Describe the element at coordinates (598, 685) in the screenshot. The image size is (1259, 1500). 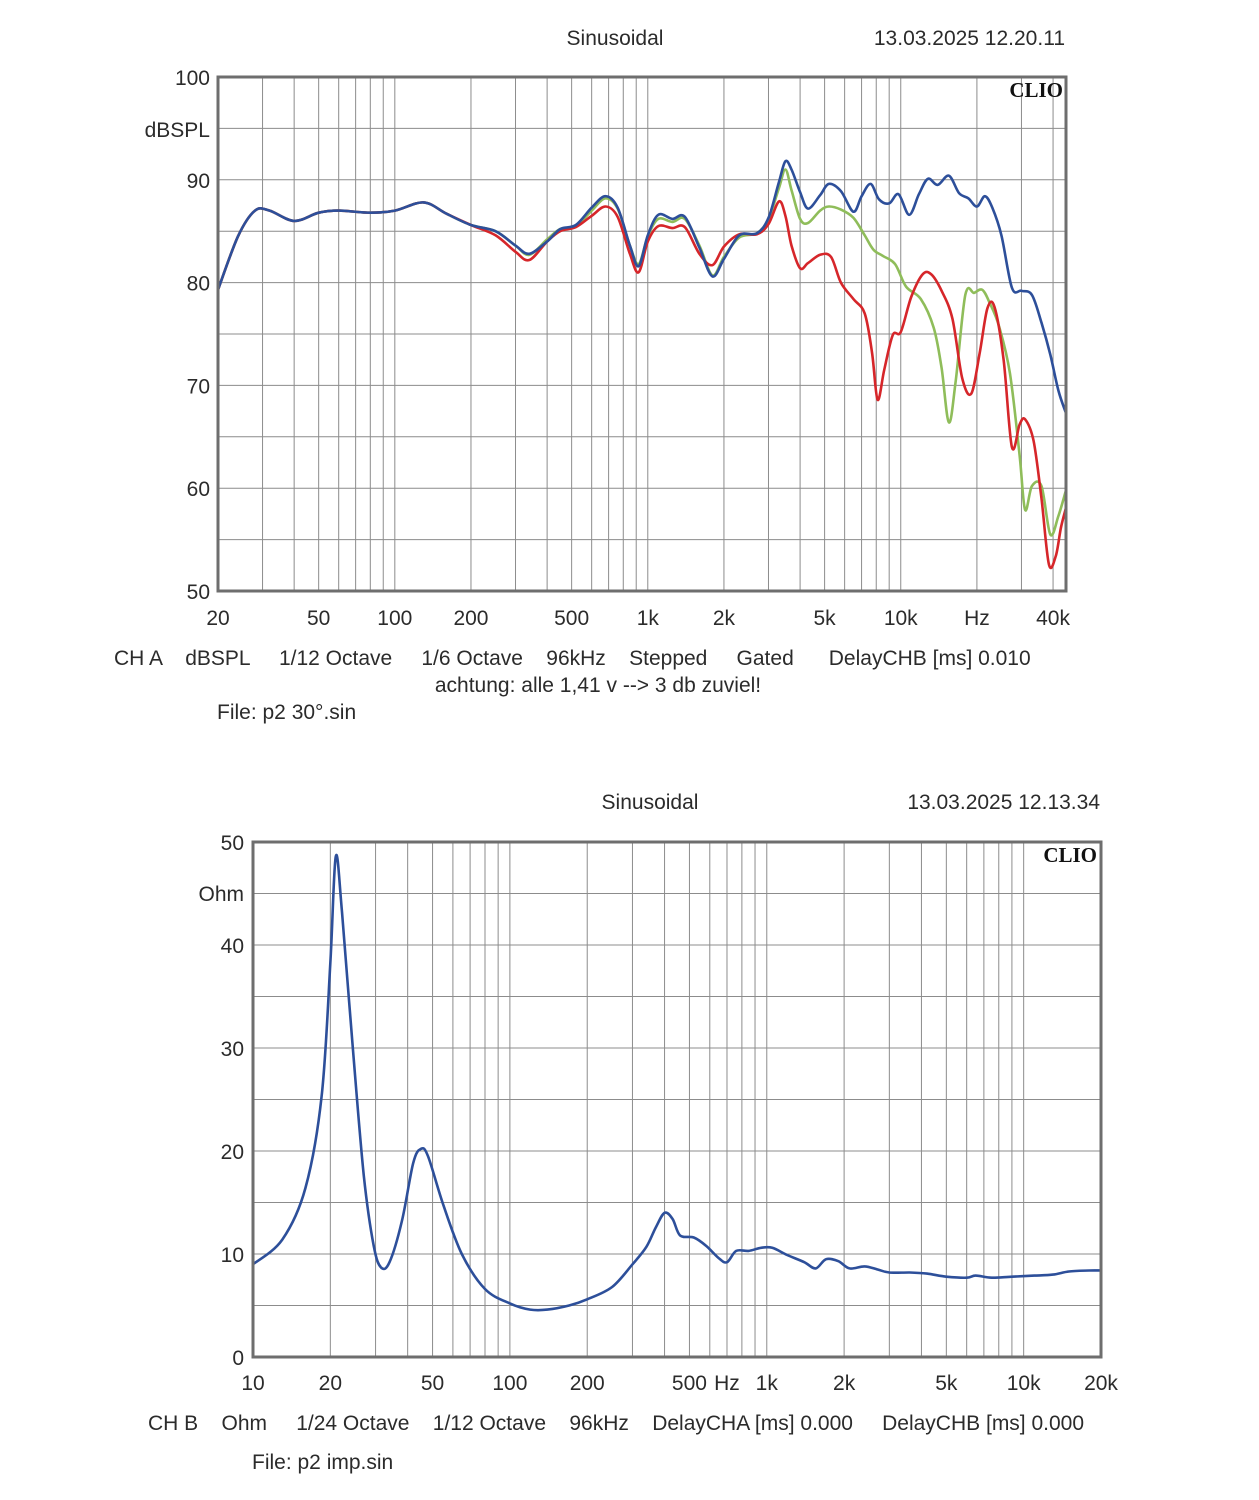
I see `note-line: achtung: alle 1,41 v --> 3 db zuviel!` at that location.